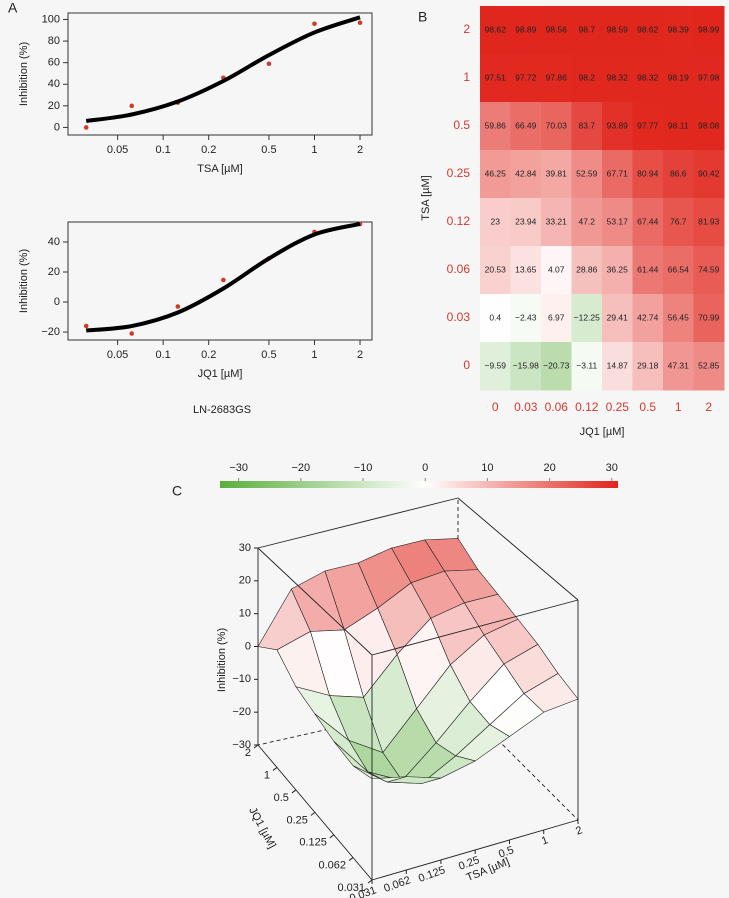 The height and width of the screenshot is (898, 729). Describe the element at coordinates (332, 836) in the screenshot. I see `x-tick` at that location.